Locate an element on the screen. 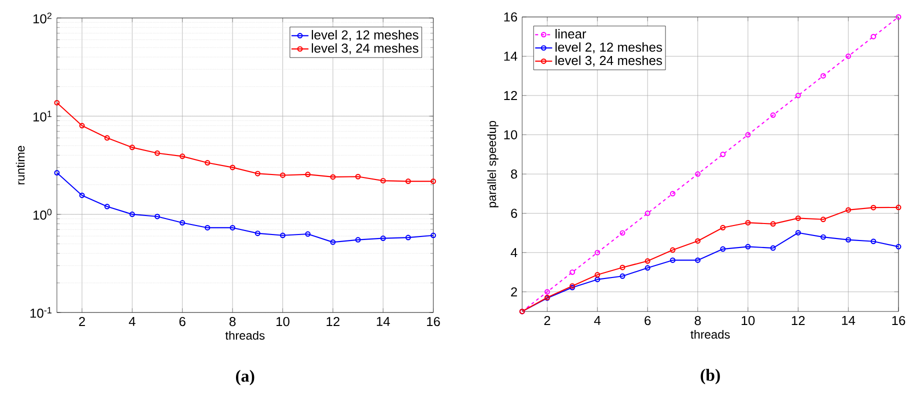 The width and height of the screenshot is (910, 404). y-tick-label: 12 is located at coordinates (510, 95).